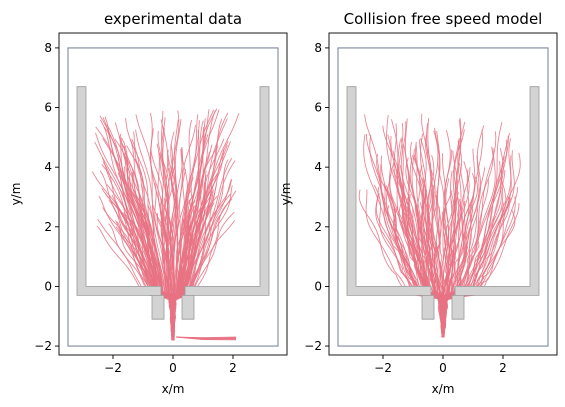  I want to click on right-y-tick-label: 0, so click(318, 286).